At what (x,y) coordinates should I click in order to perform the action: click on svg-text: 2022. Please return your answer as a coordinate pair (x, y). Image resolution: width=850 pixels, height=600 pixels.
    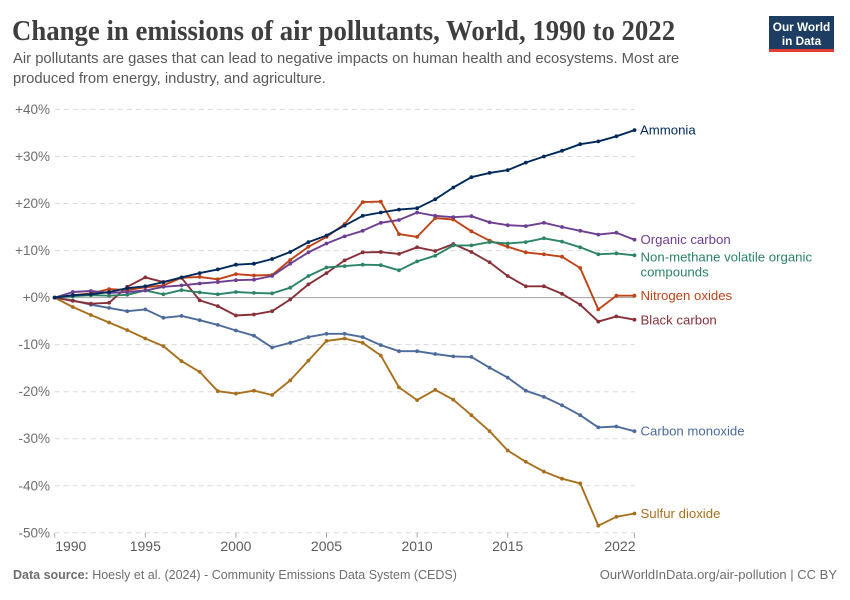
    Looking at the image, I should click on (619, 546).